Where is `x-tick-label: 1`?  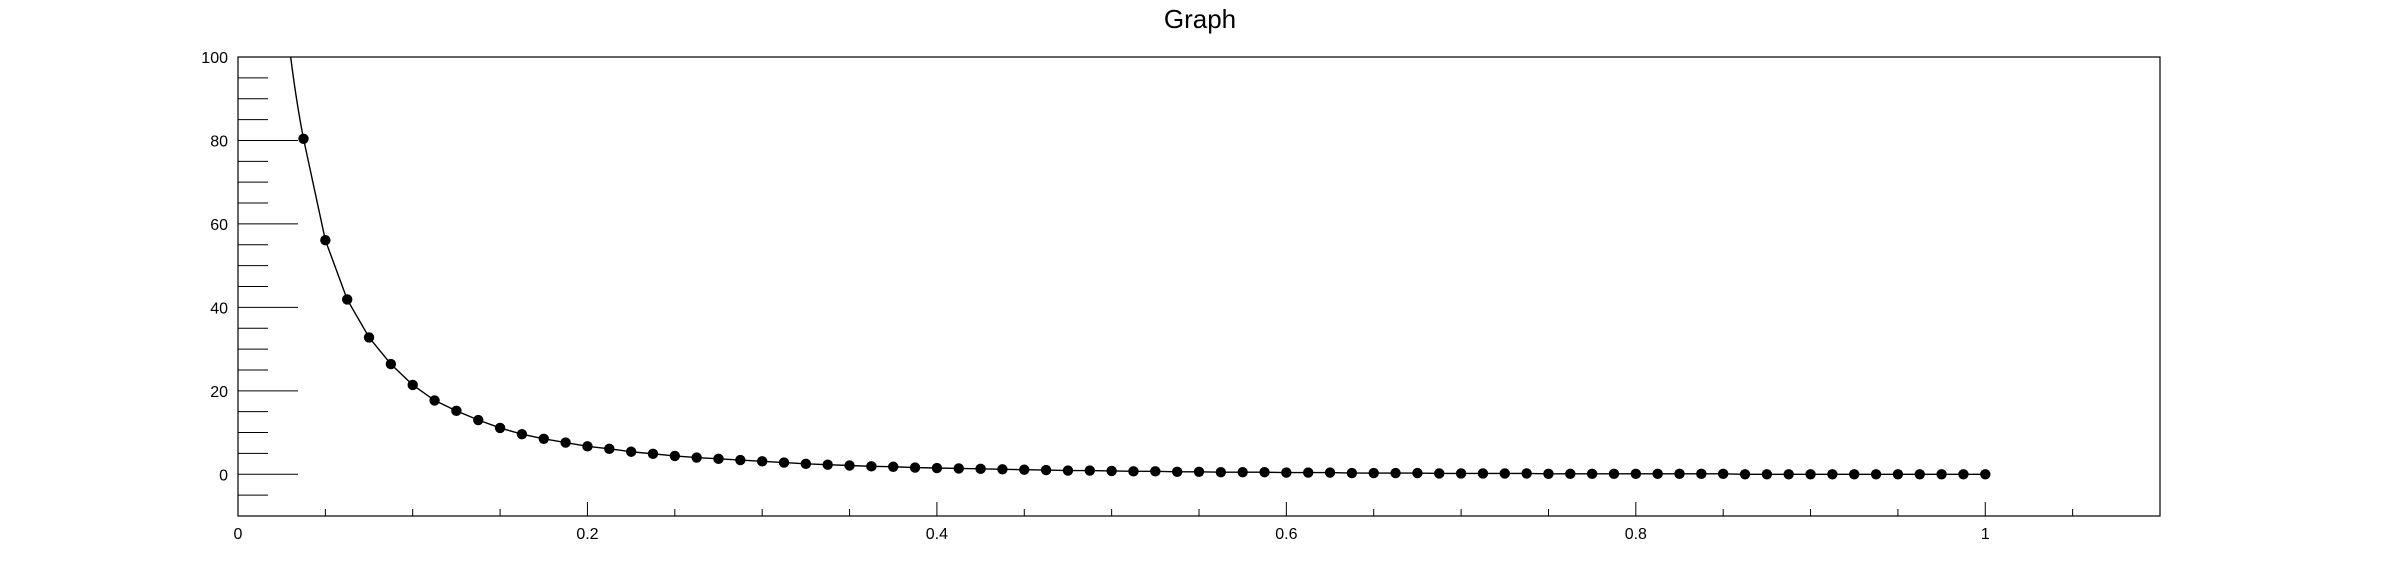 x-tick-label: 1 is located at coordinates (1985, 534).